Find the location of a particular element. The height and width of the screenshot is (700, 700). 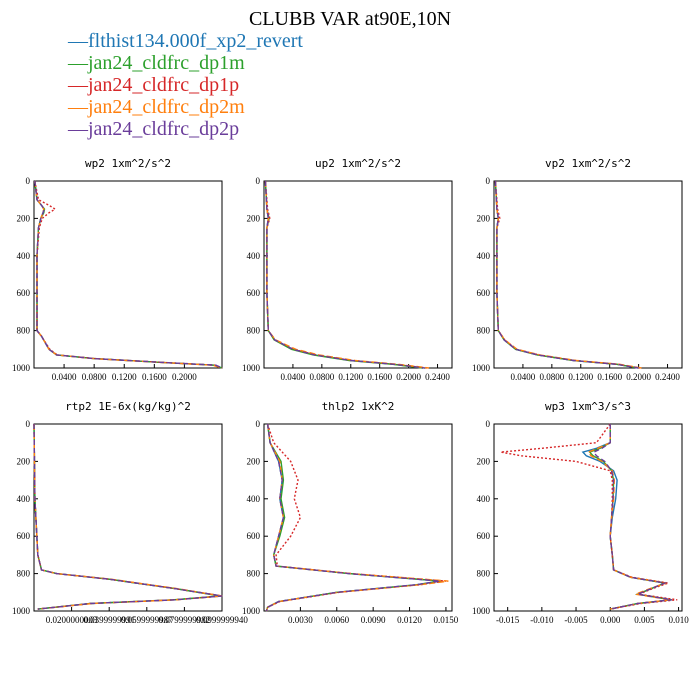

panel-title: up2 1xm^2/s^2 is located at coordinates (358, 163).